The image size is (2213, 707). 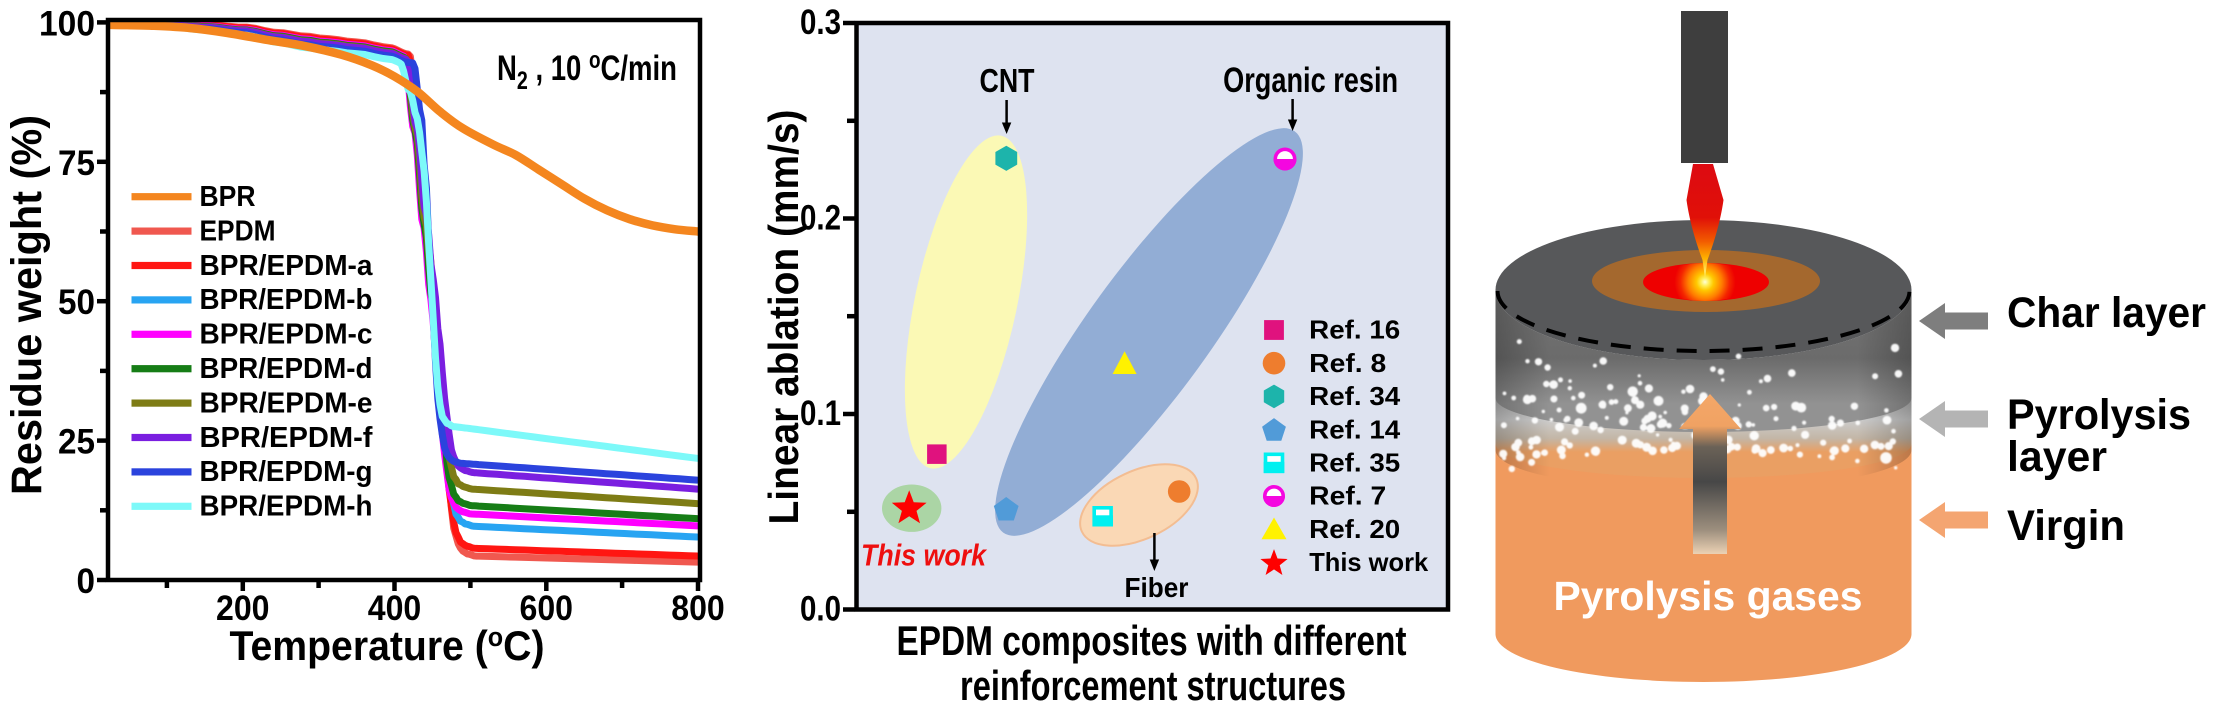 I want to click on svg-text: Char layer, so click(x=2106, y=313).